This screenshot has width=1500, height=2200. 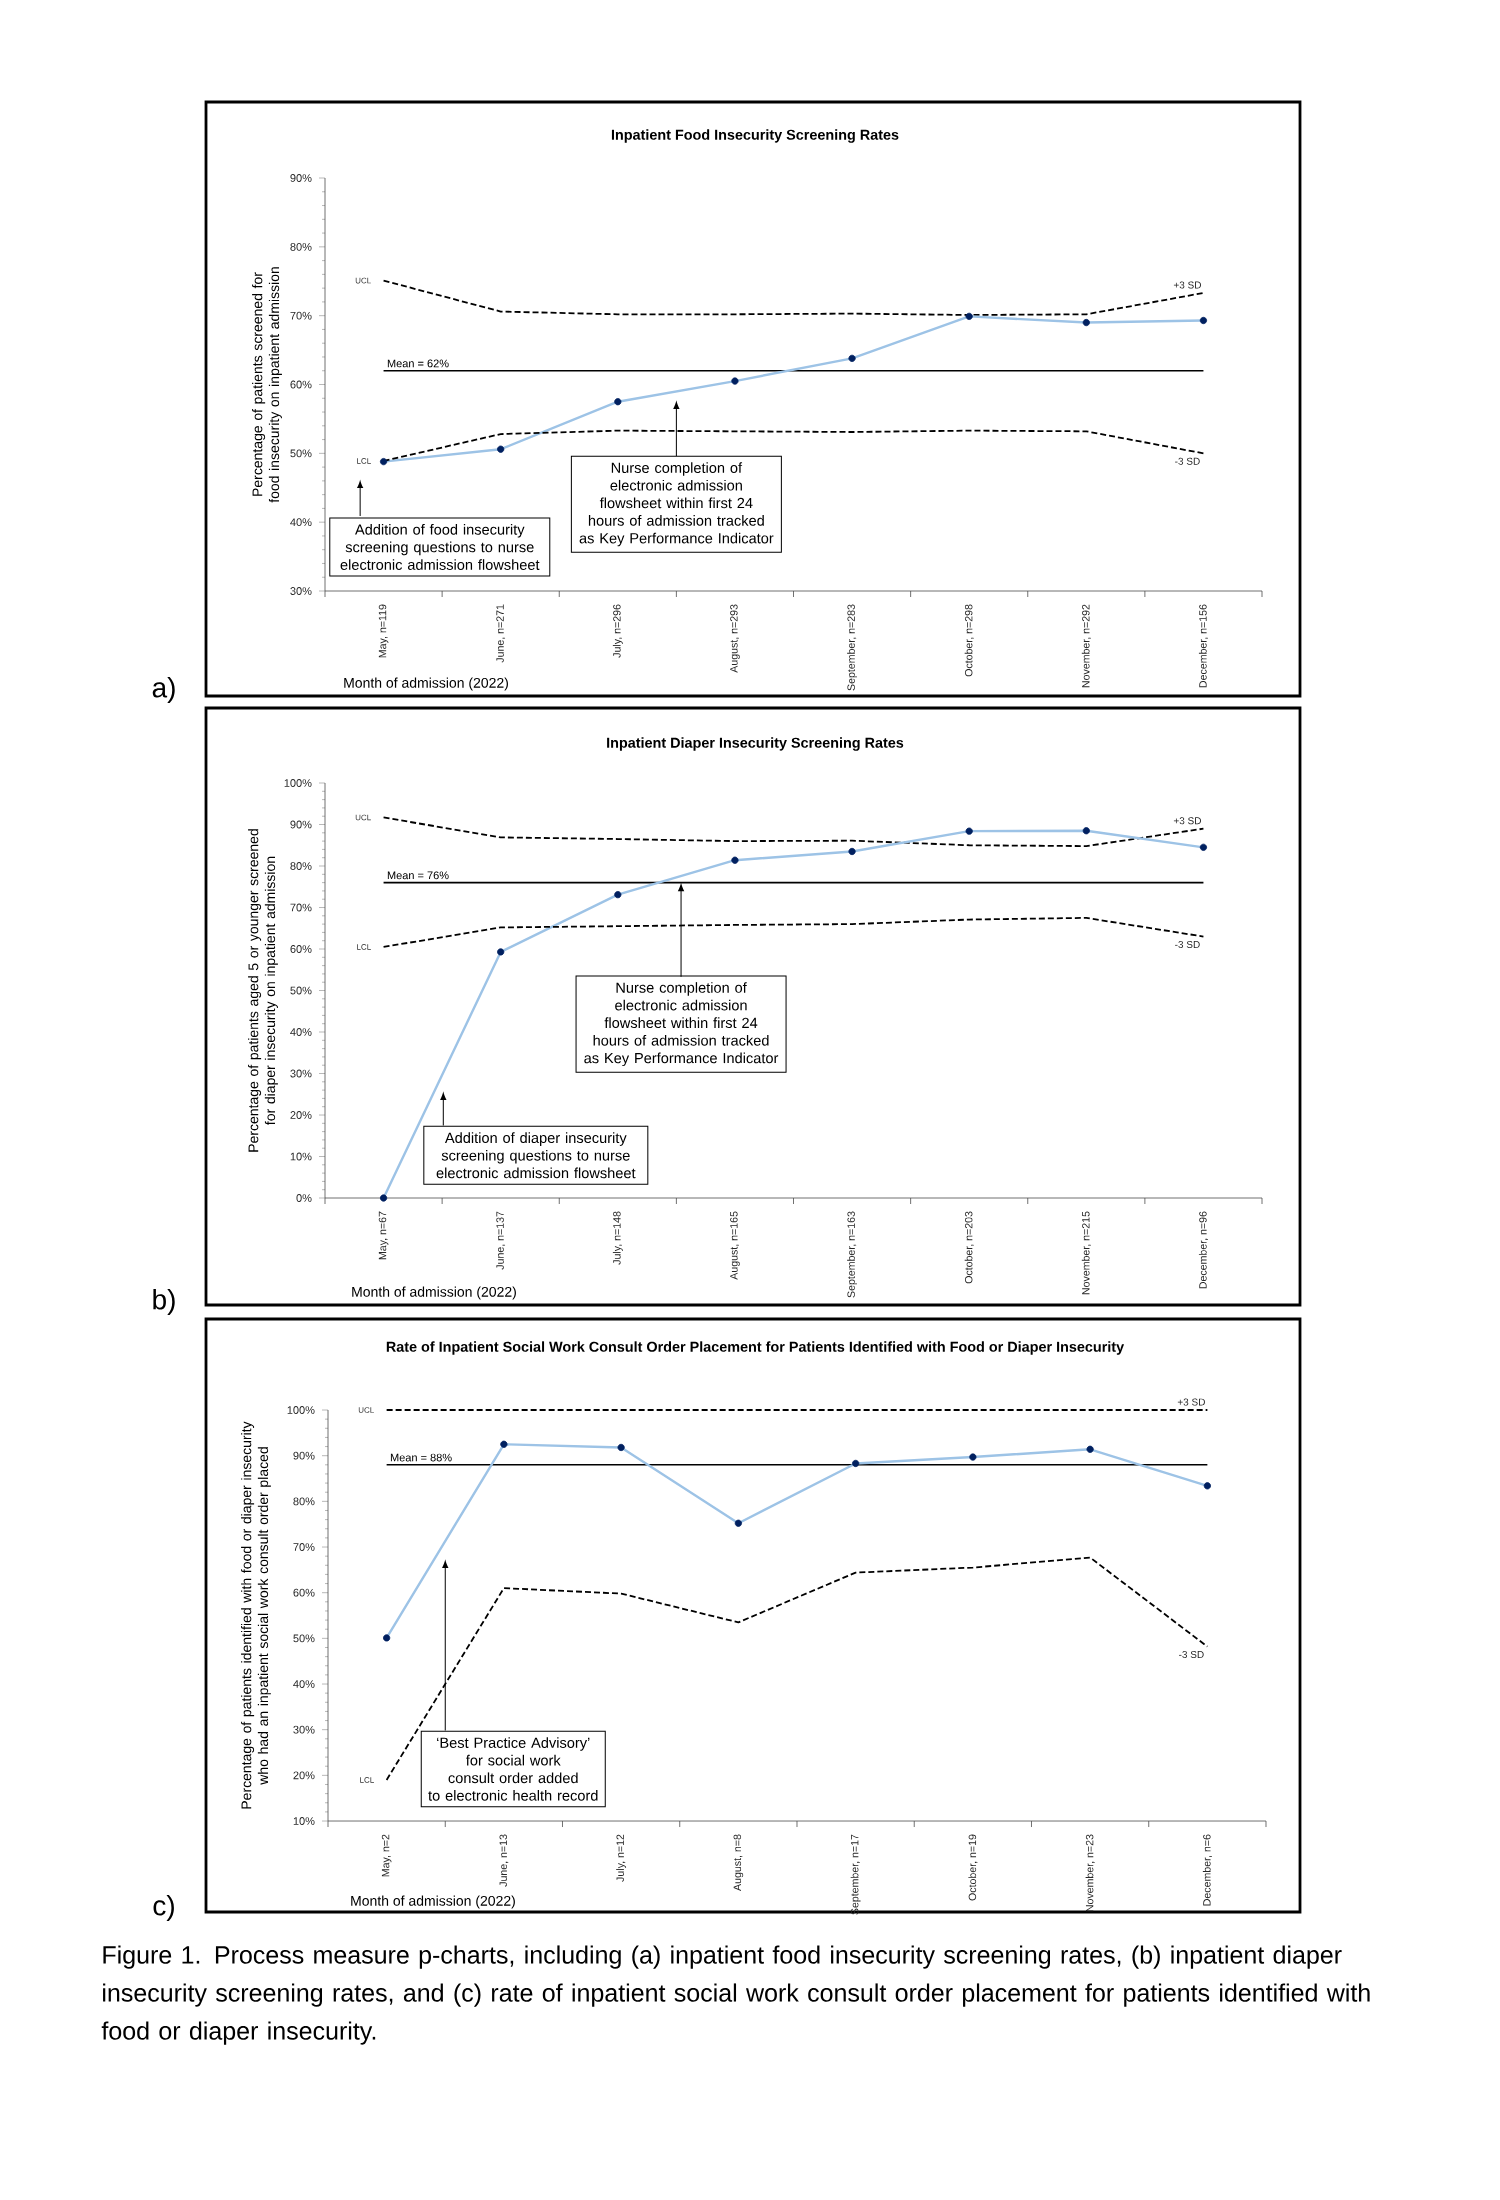 What do you see at coordinates (383, 631) in the screenshot?
I see `x-tick-label: May, n=119` at bounding box center [383, 631].